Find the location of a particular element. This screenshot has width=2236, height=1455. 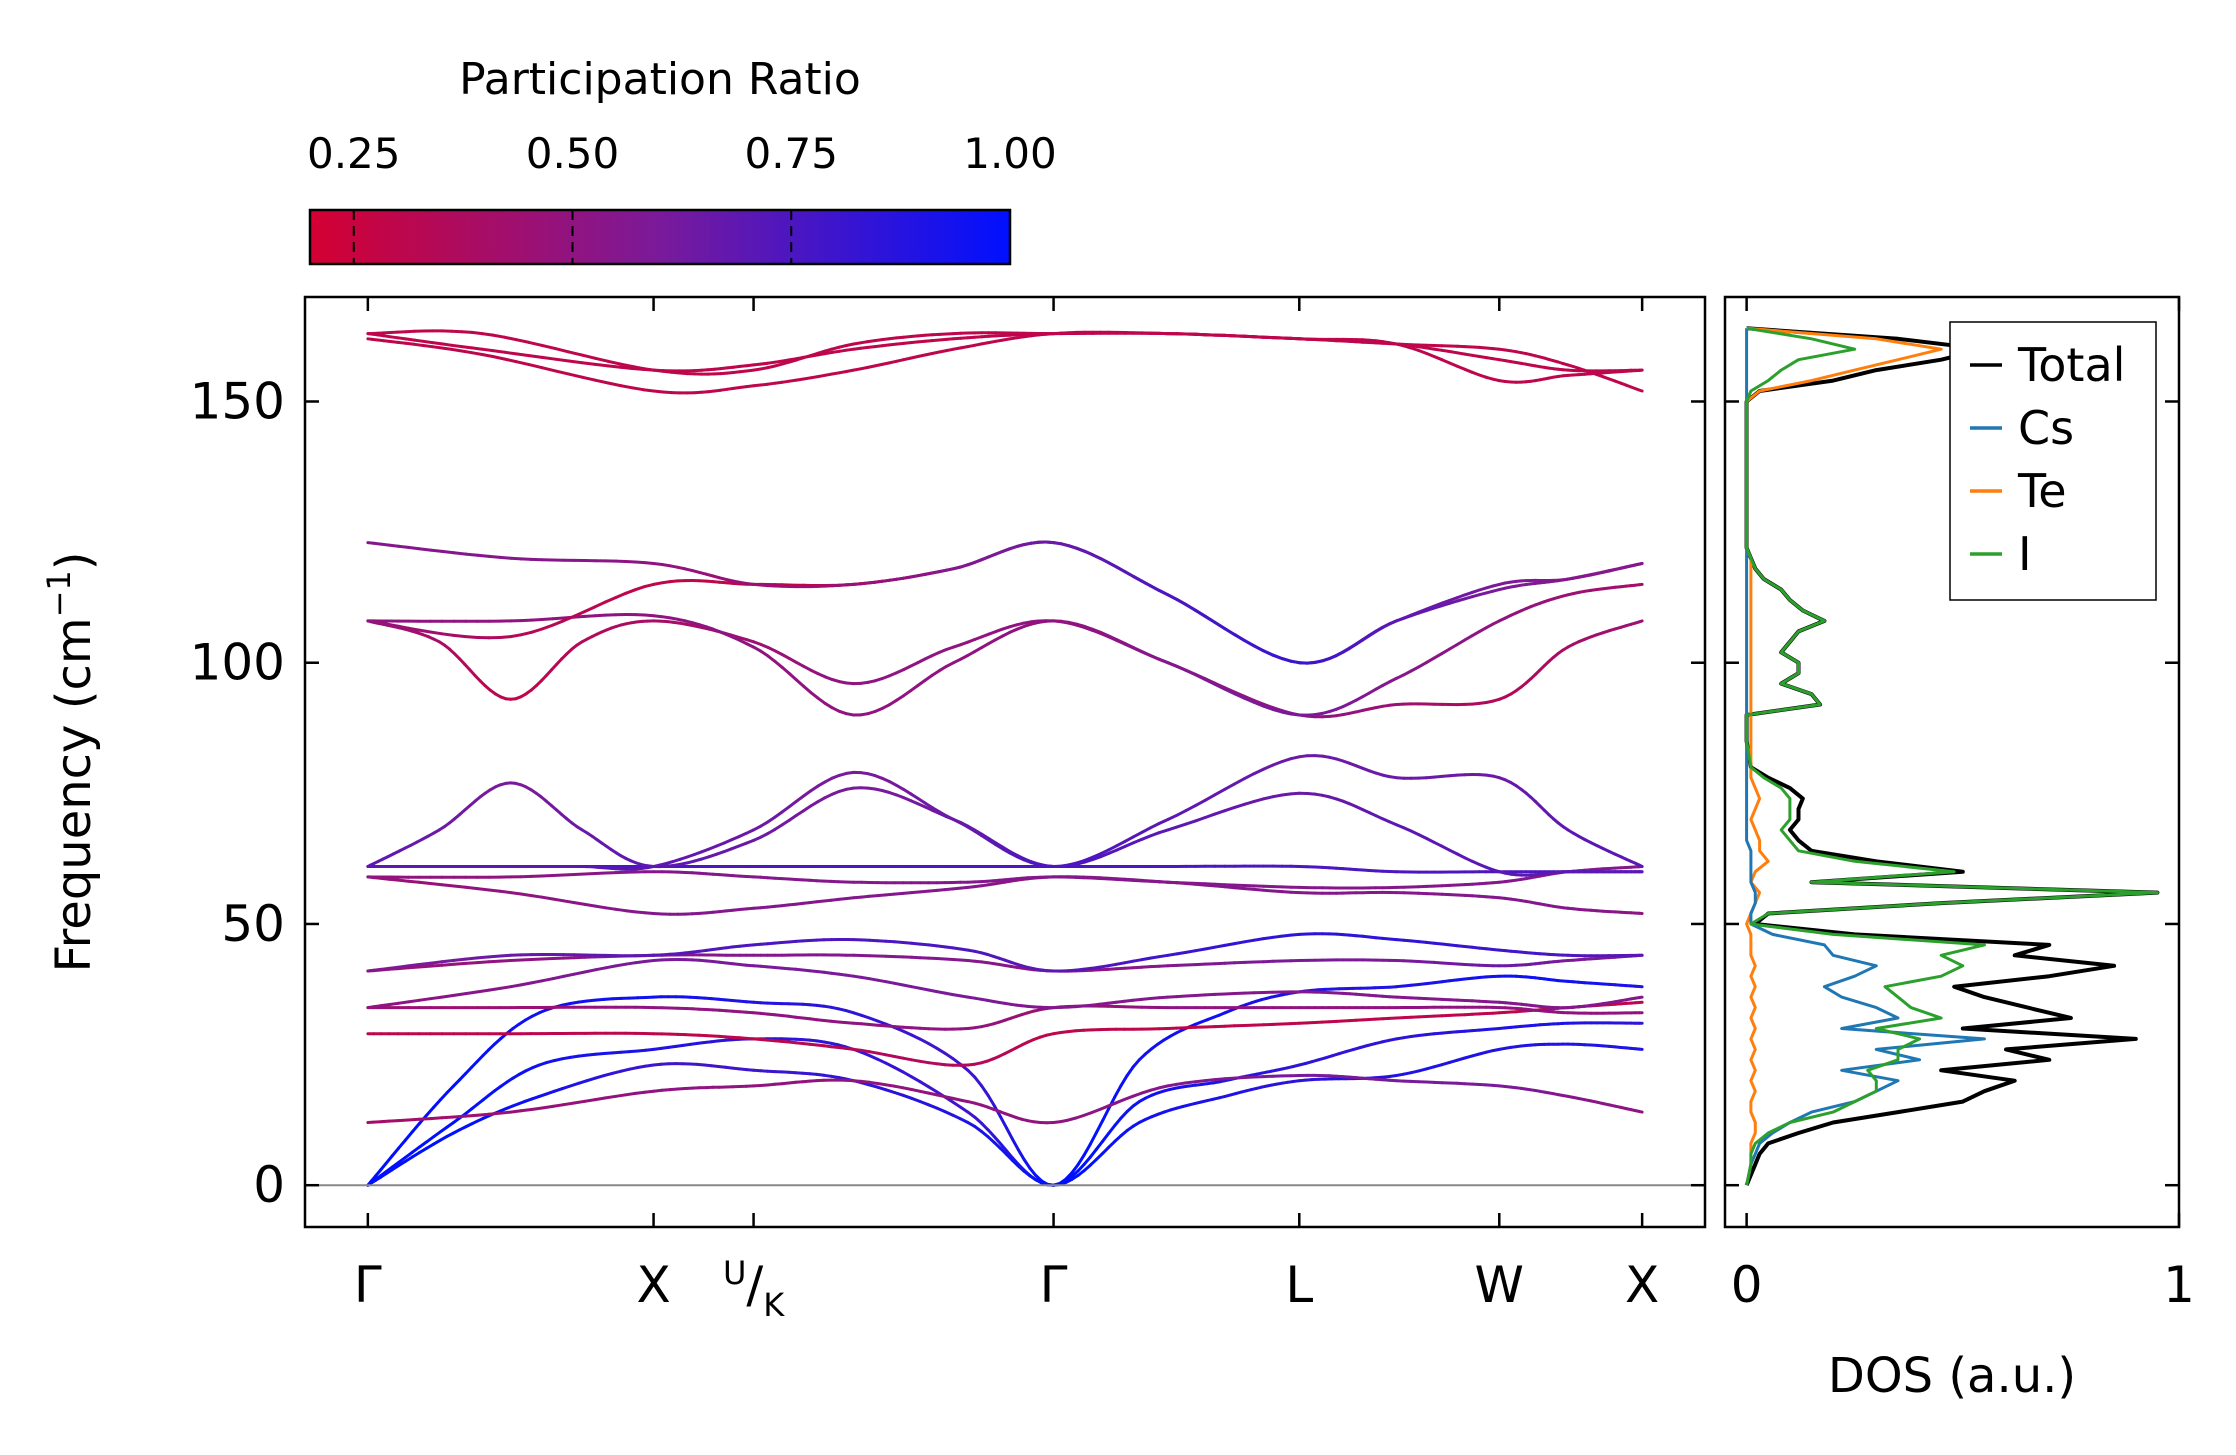

y-tick-label: 150 is located at coordinates (237, 401).